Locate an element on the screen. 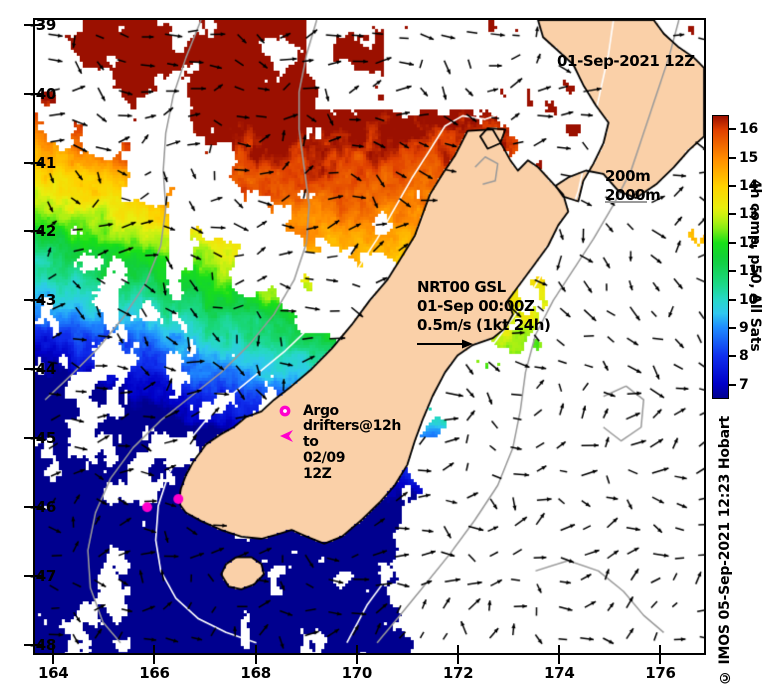 The width and height of the screenshot is (774, 695). colorbar-tick-label: 9 is located at coordinates (744, 328).